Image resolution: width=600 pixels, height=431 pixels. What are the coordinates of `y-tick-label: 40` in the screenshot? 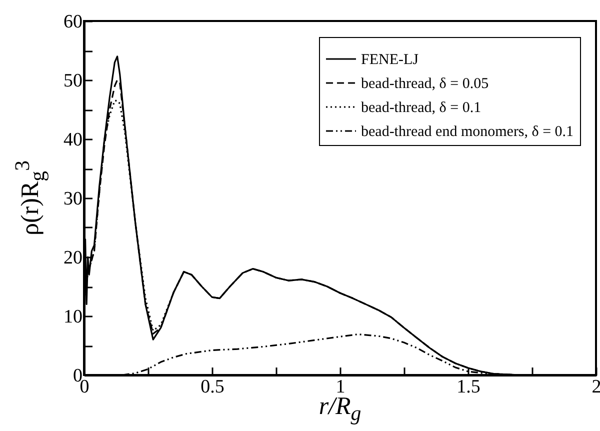 It's located at (73, 140).